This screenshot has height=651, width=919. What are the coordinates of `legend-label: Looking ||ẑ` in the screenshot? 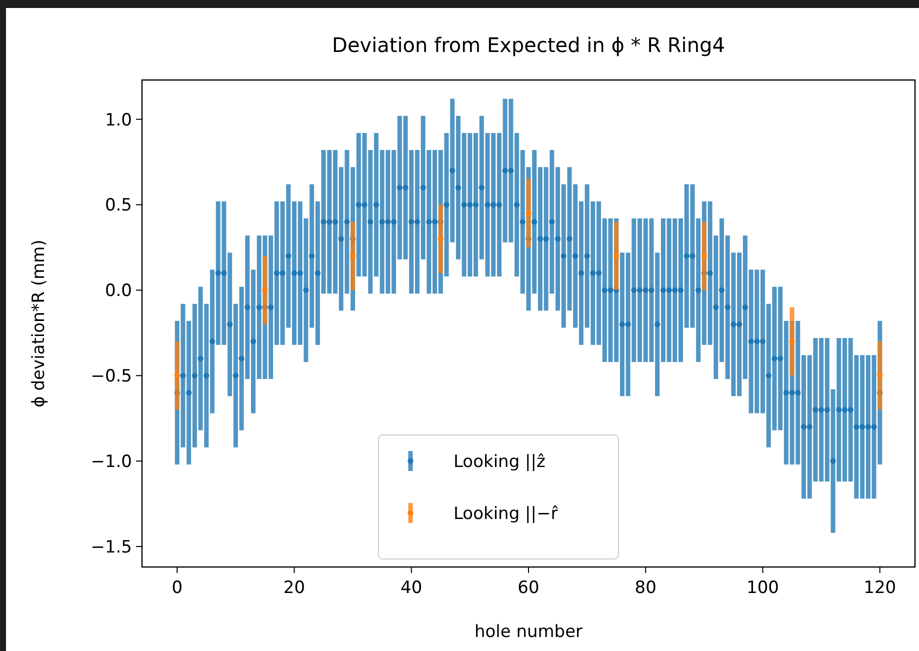 It's located at (500, 462).